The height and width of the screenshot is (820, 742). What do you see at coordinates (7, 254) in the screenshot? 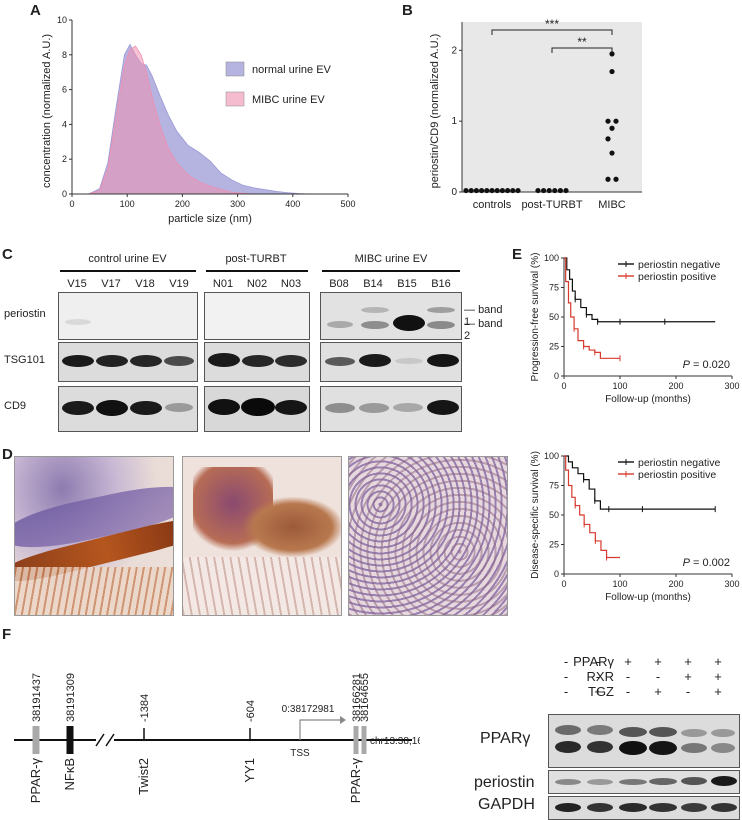
I see `panel-label-c: C` at bounding box center [7, 254].